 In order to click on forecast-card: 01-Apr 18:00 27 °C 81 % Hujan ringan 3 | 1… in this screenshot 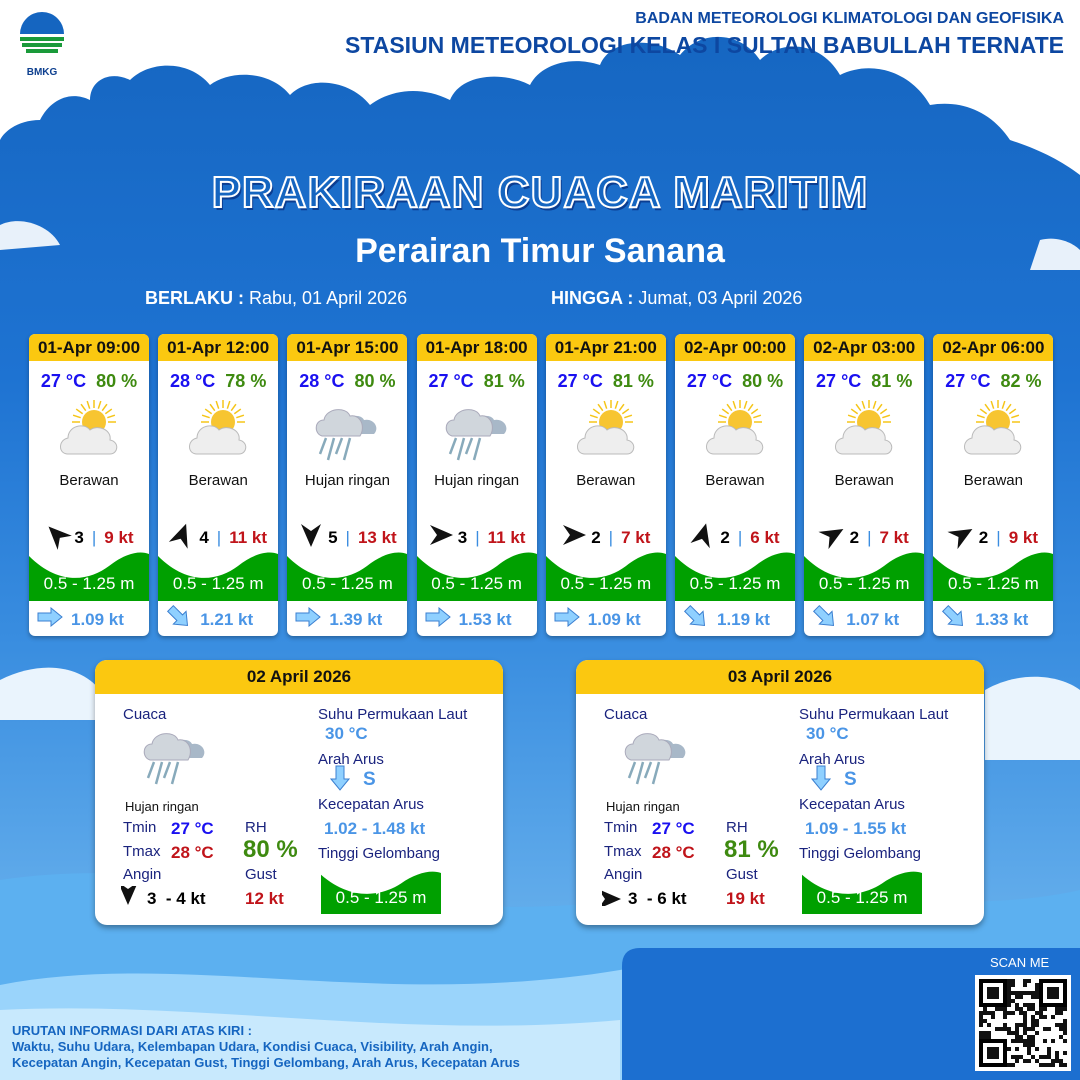, I will do `click(476, 485)`.